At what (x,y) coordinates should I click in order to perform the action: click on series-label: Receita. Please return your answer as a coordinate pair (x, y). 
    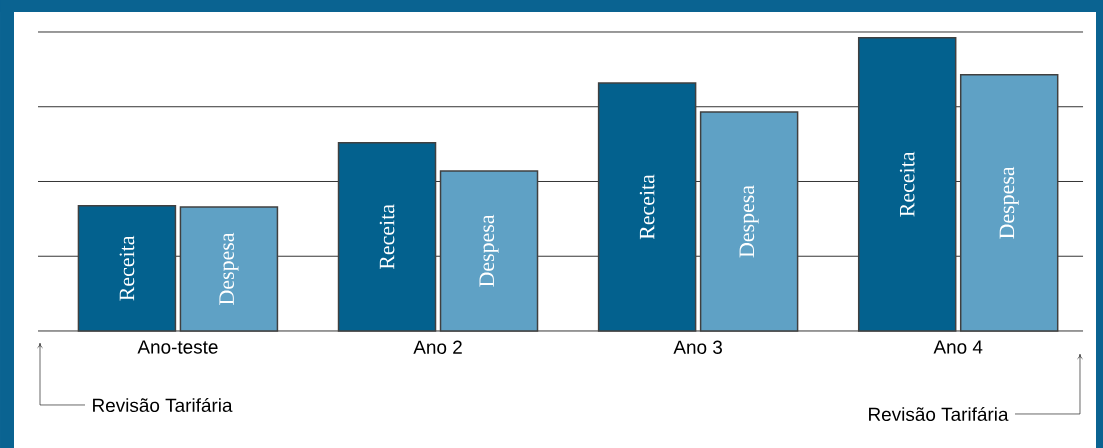
    Looking at the image, I should click on (127, 268).